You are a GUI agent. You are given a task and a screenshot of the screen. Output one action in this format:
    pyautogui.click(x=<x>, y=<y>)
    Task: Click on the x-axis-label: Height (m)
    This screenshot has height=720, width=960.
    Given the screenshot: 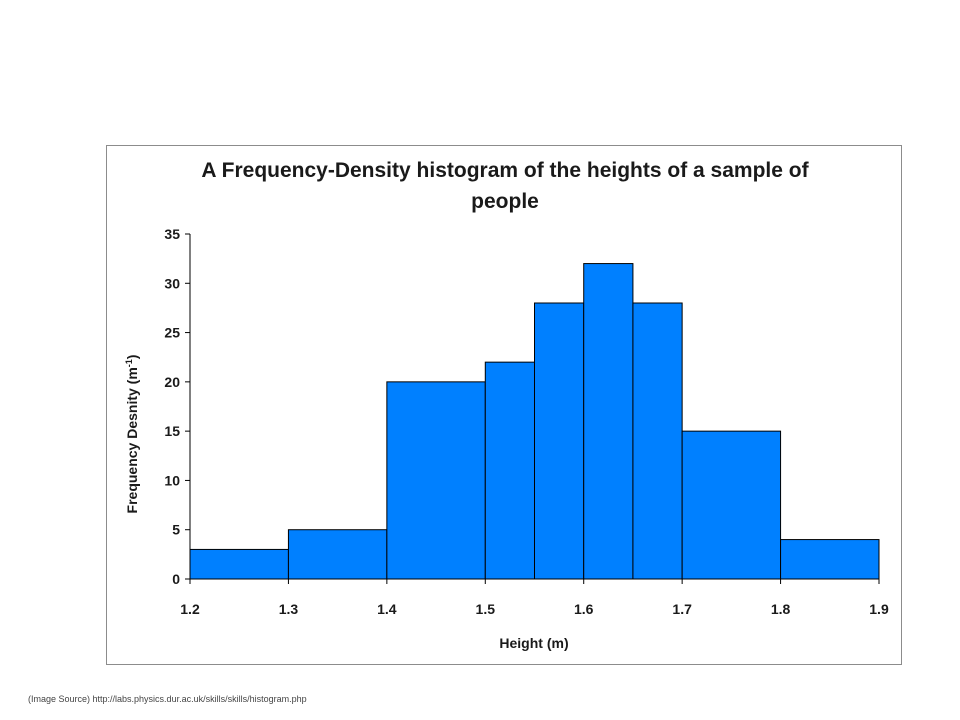 What is the action you would take?
    pyautogui.click(x=533, y=643)
    